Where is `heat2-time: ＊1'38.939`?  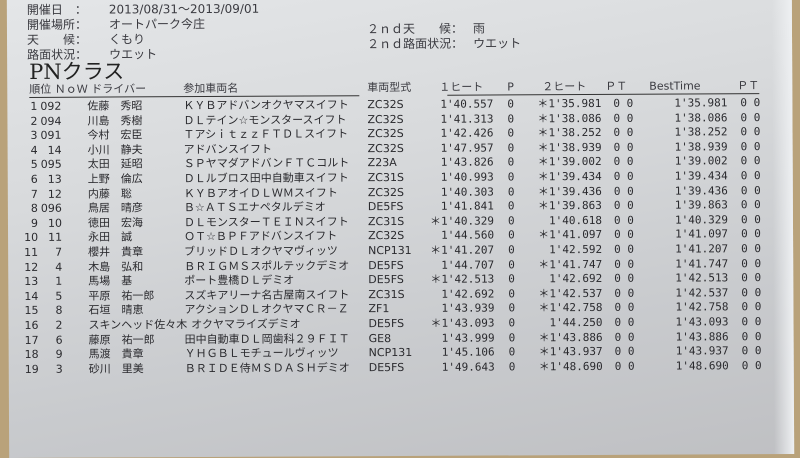
heat2-time: ＊1'38.939 is located at coordinates (569, 147).